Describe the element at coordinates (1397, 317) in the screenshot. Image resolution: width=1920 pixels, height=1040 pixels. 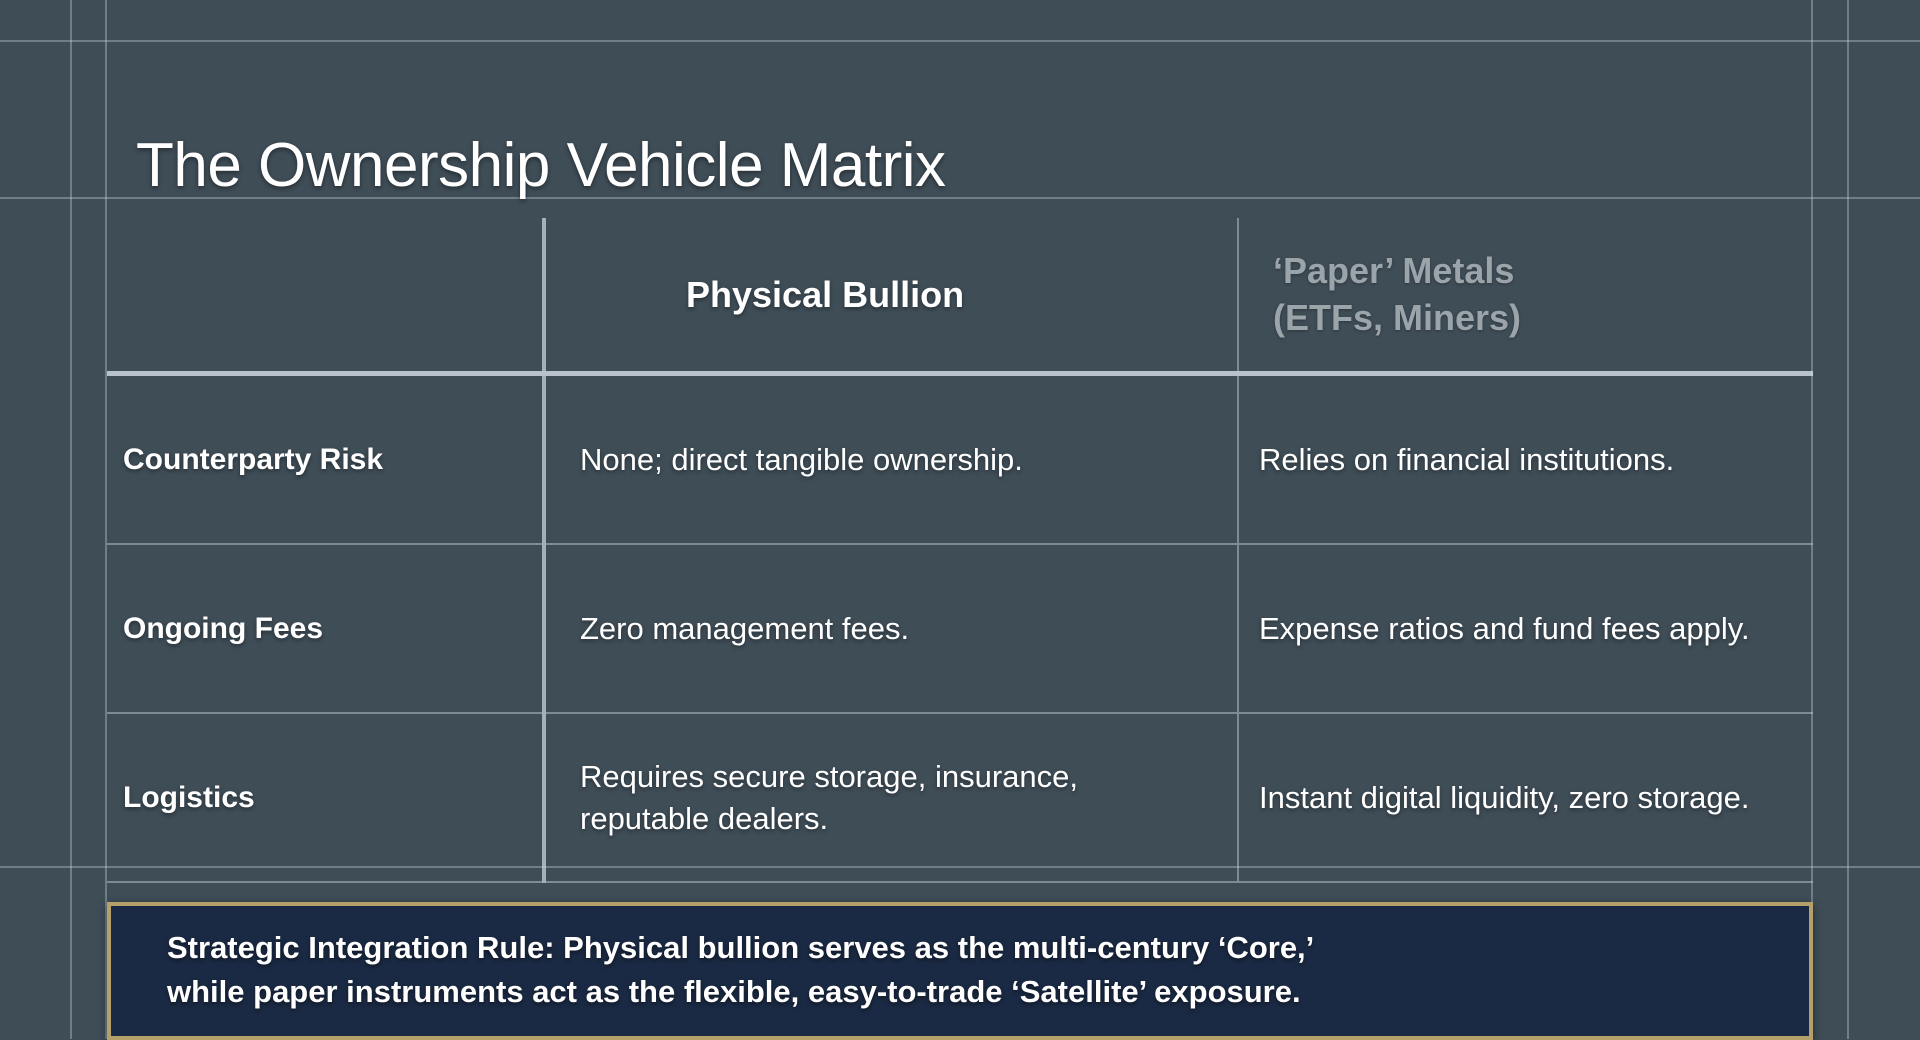
I see `header-paper-metals-line2: (ETFs, Miners)` at that location.